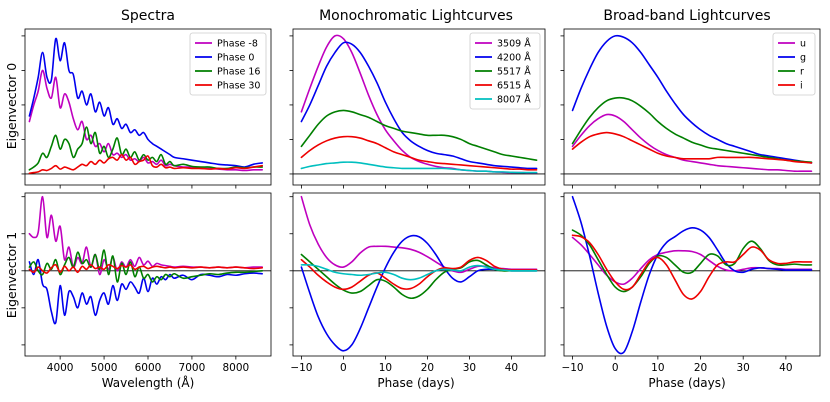 Image resolution: width=830 pixels, height=402 pixels. Describe the element at coordinates (514, 44) in the screenshot. I see `legend-label: 3509 Å` at that location.